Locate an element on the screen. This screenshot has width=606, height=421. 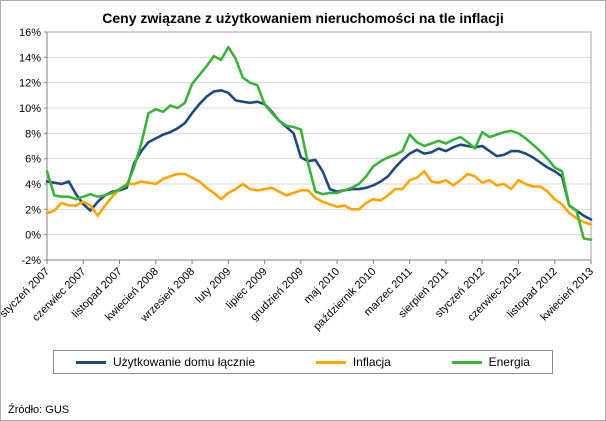
legend-label: Użytkowanie domu łącznie is located at coordinates (184, 362).